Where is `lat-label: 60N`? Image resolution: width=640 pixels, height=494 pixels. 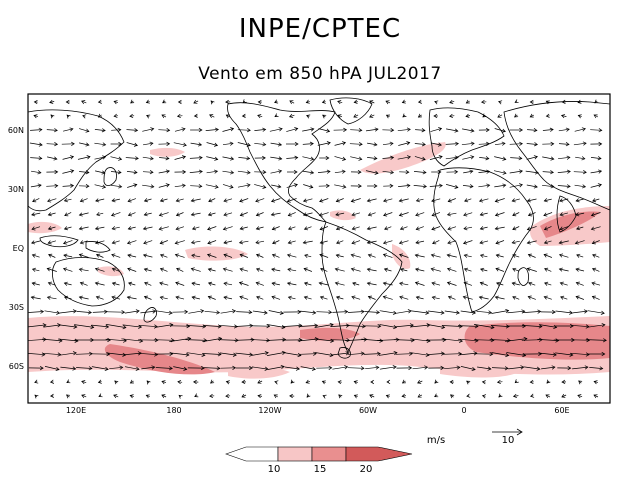
lat-label: 60N is located at coordinates (16, 130).